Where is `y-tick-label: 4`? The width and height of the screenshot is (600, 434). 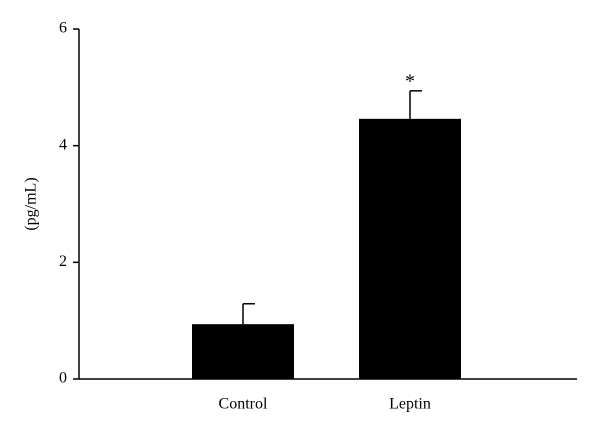
y-tick-label: 4 is located at coordinates (63, 144).